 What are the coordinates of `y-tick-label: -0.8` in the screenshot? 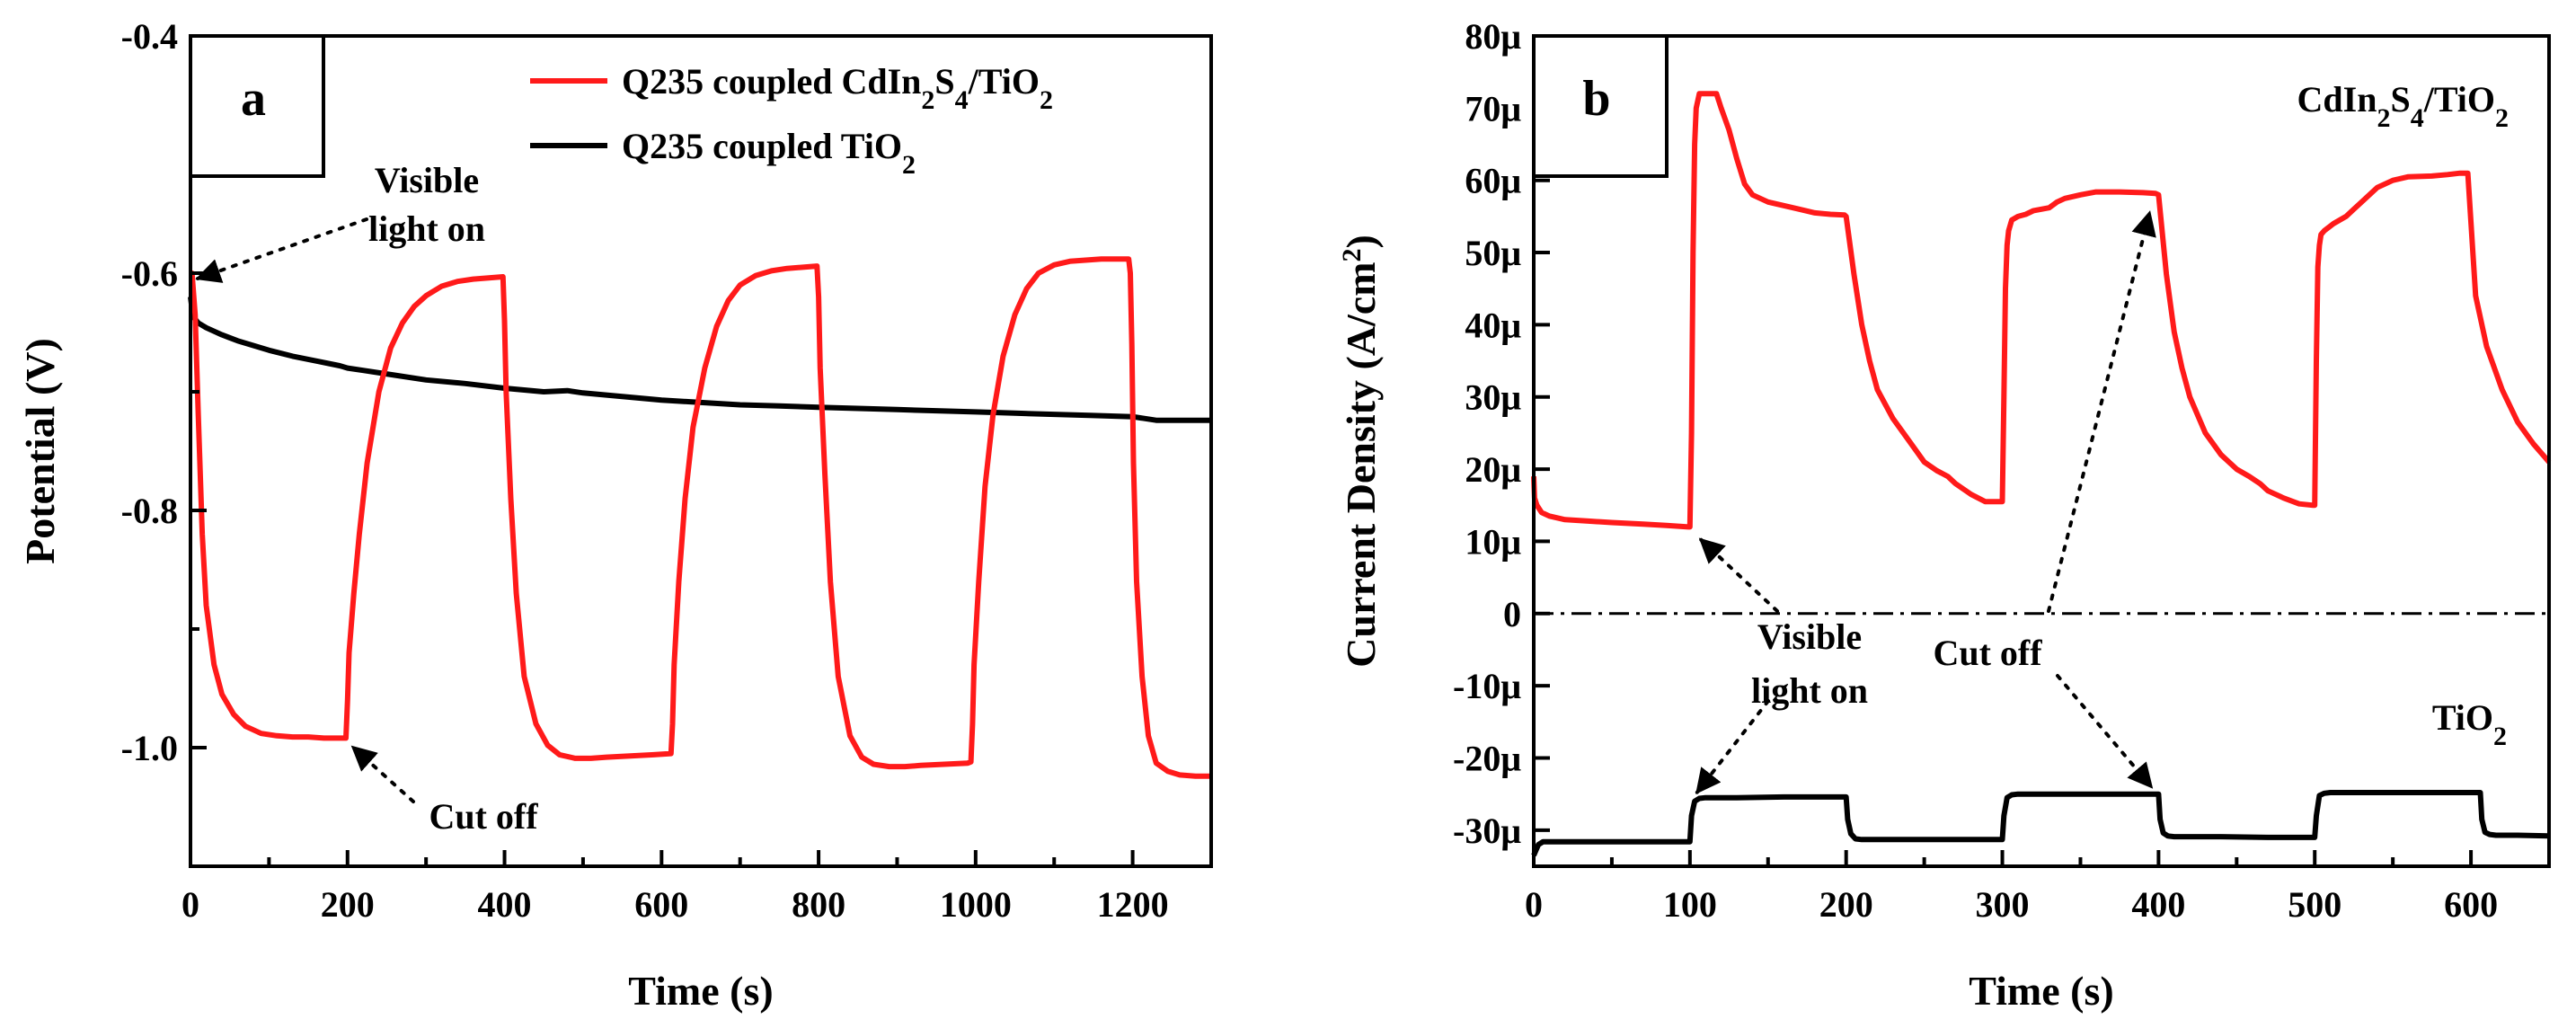 It's located at (149, 511).